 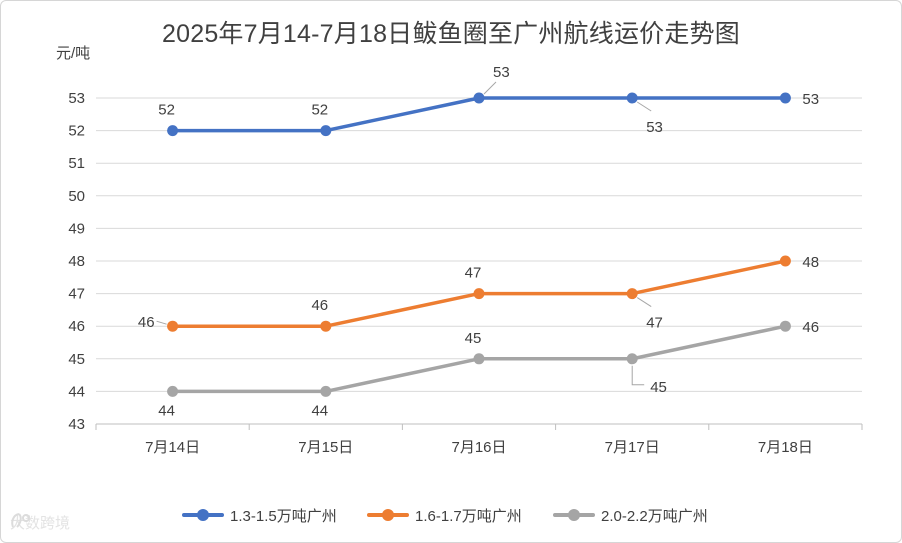 I want to click on legend-item: 2.0-2.2万吨广州, so click(x=630, y=515).